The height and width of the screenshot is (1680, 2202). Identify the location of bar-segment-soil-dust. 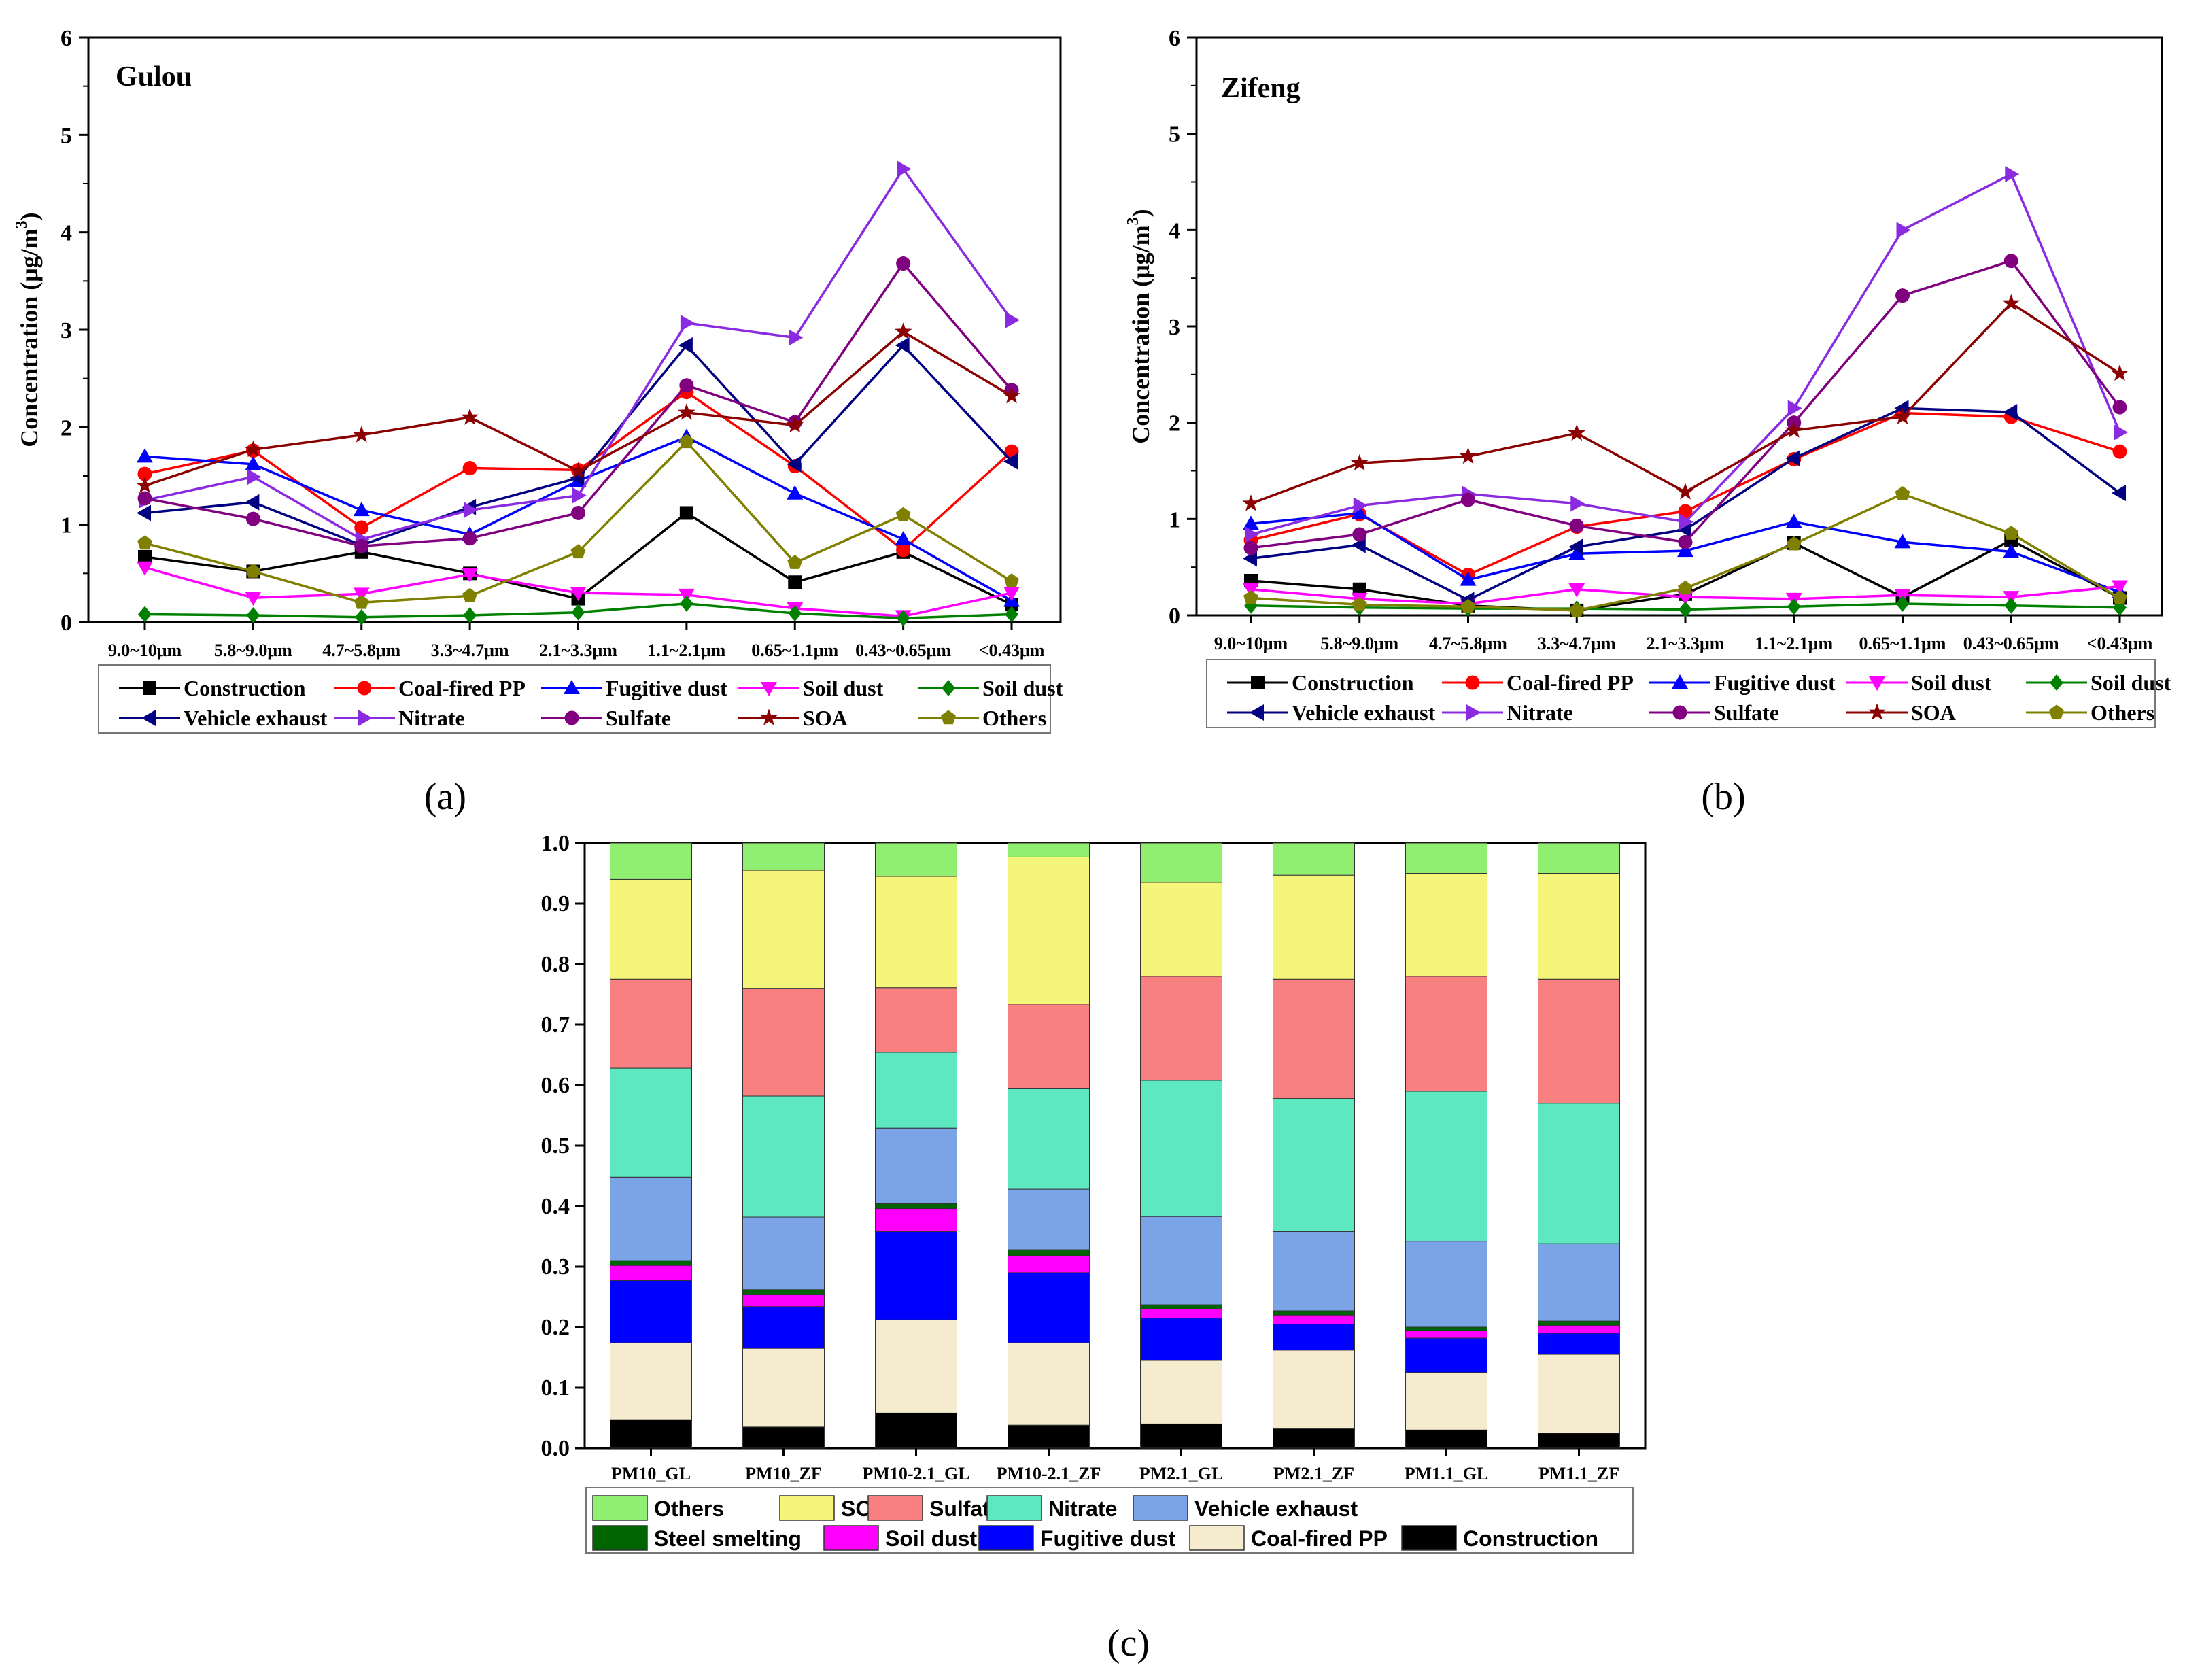
(916, 1220).